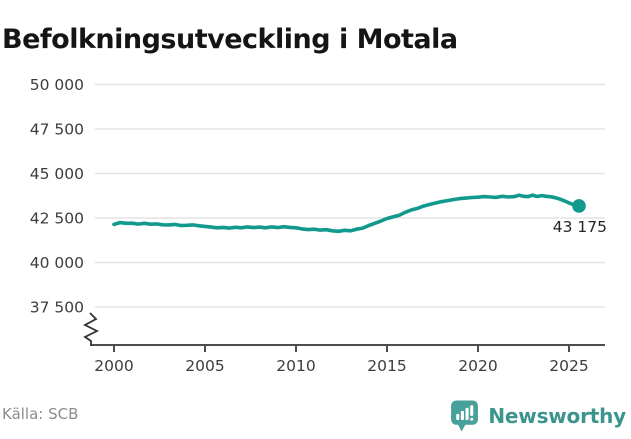 This screenshot has height=439, width=631. I want to click on y-tick-label: 40 000, so click(57, 263).